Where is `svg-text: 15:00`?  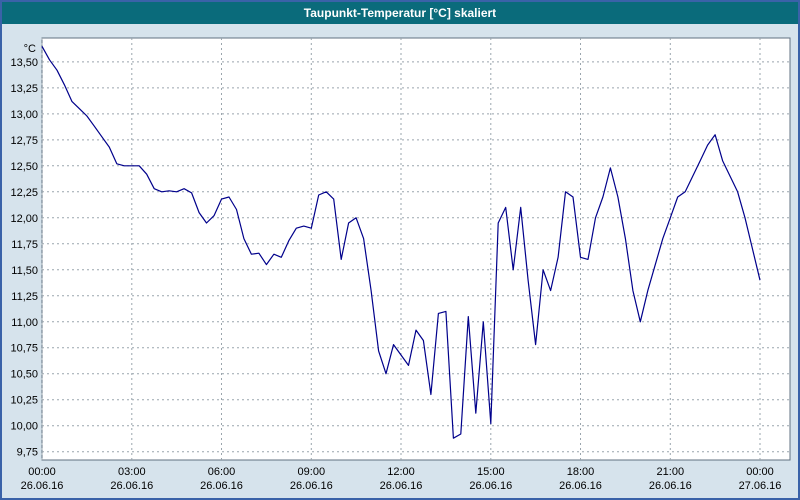 svg-text: 15:00 is located at coordinates (491, 472).